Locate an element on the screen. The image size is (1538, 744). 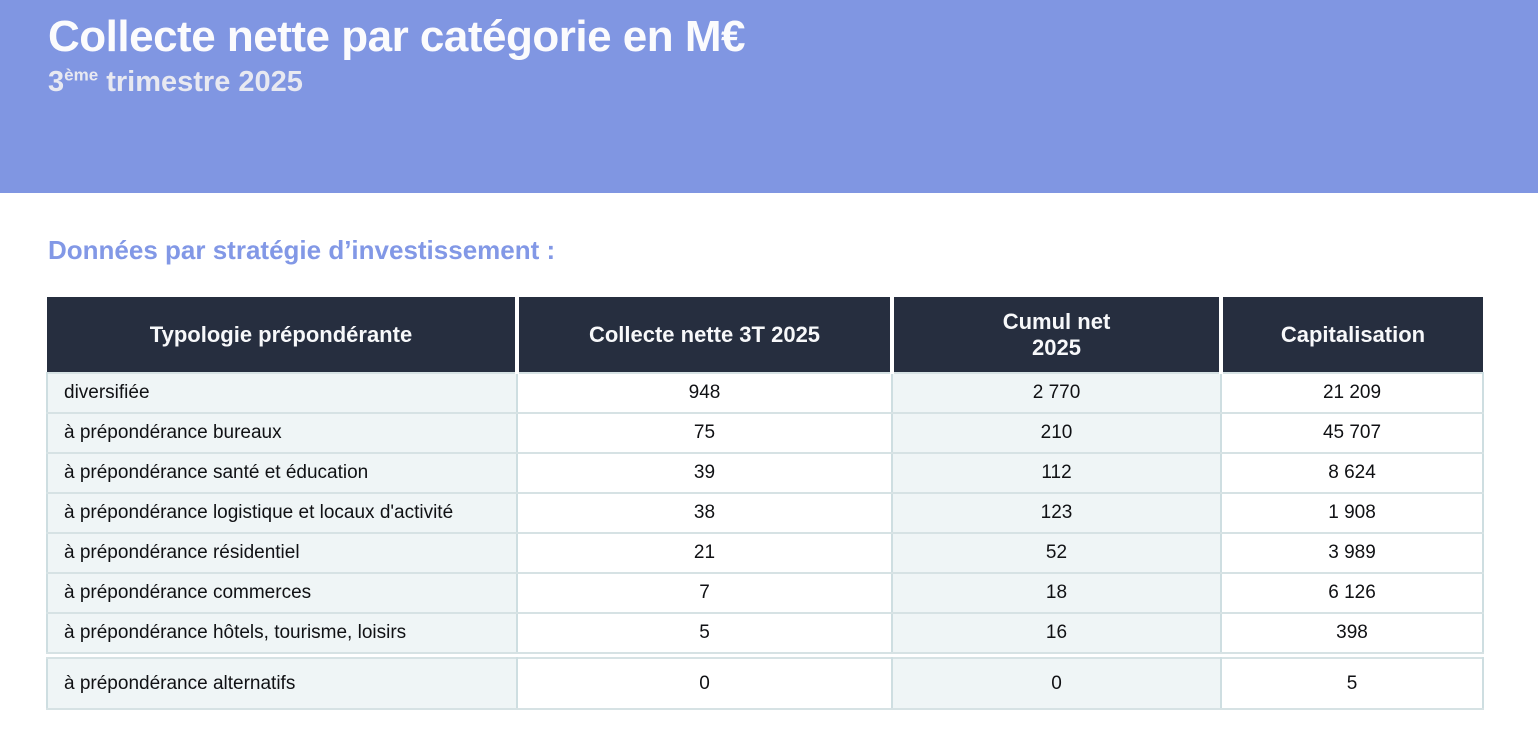
table-row: à prépondérance bureaux 75 210 45 707 is located at coordinates (765, 433).